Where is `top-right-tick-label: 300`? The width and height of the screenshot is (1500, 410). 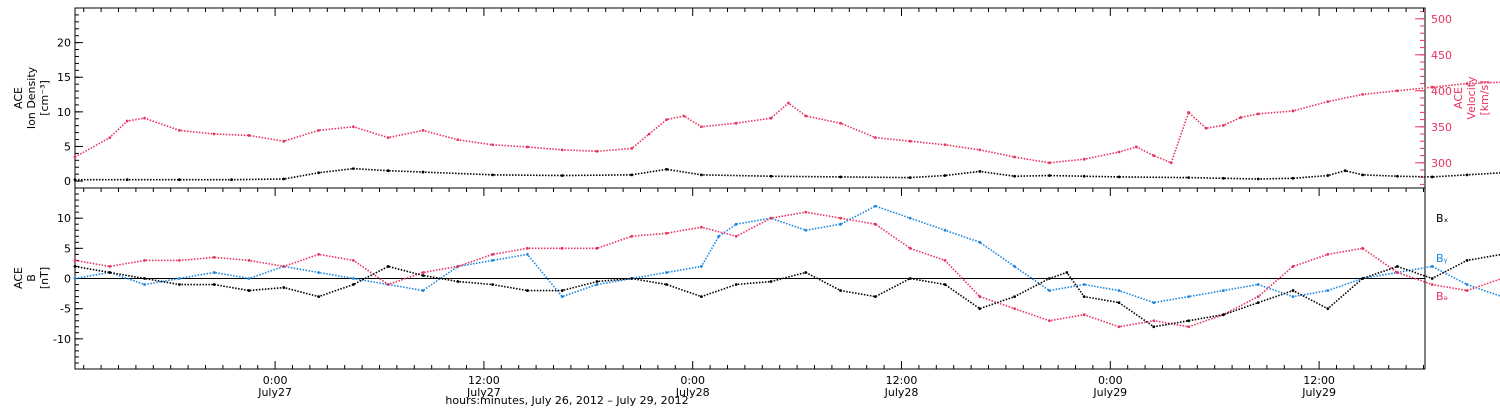 top-right-tick-label: 300 is located at coordinates (1441, 163).